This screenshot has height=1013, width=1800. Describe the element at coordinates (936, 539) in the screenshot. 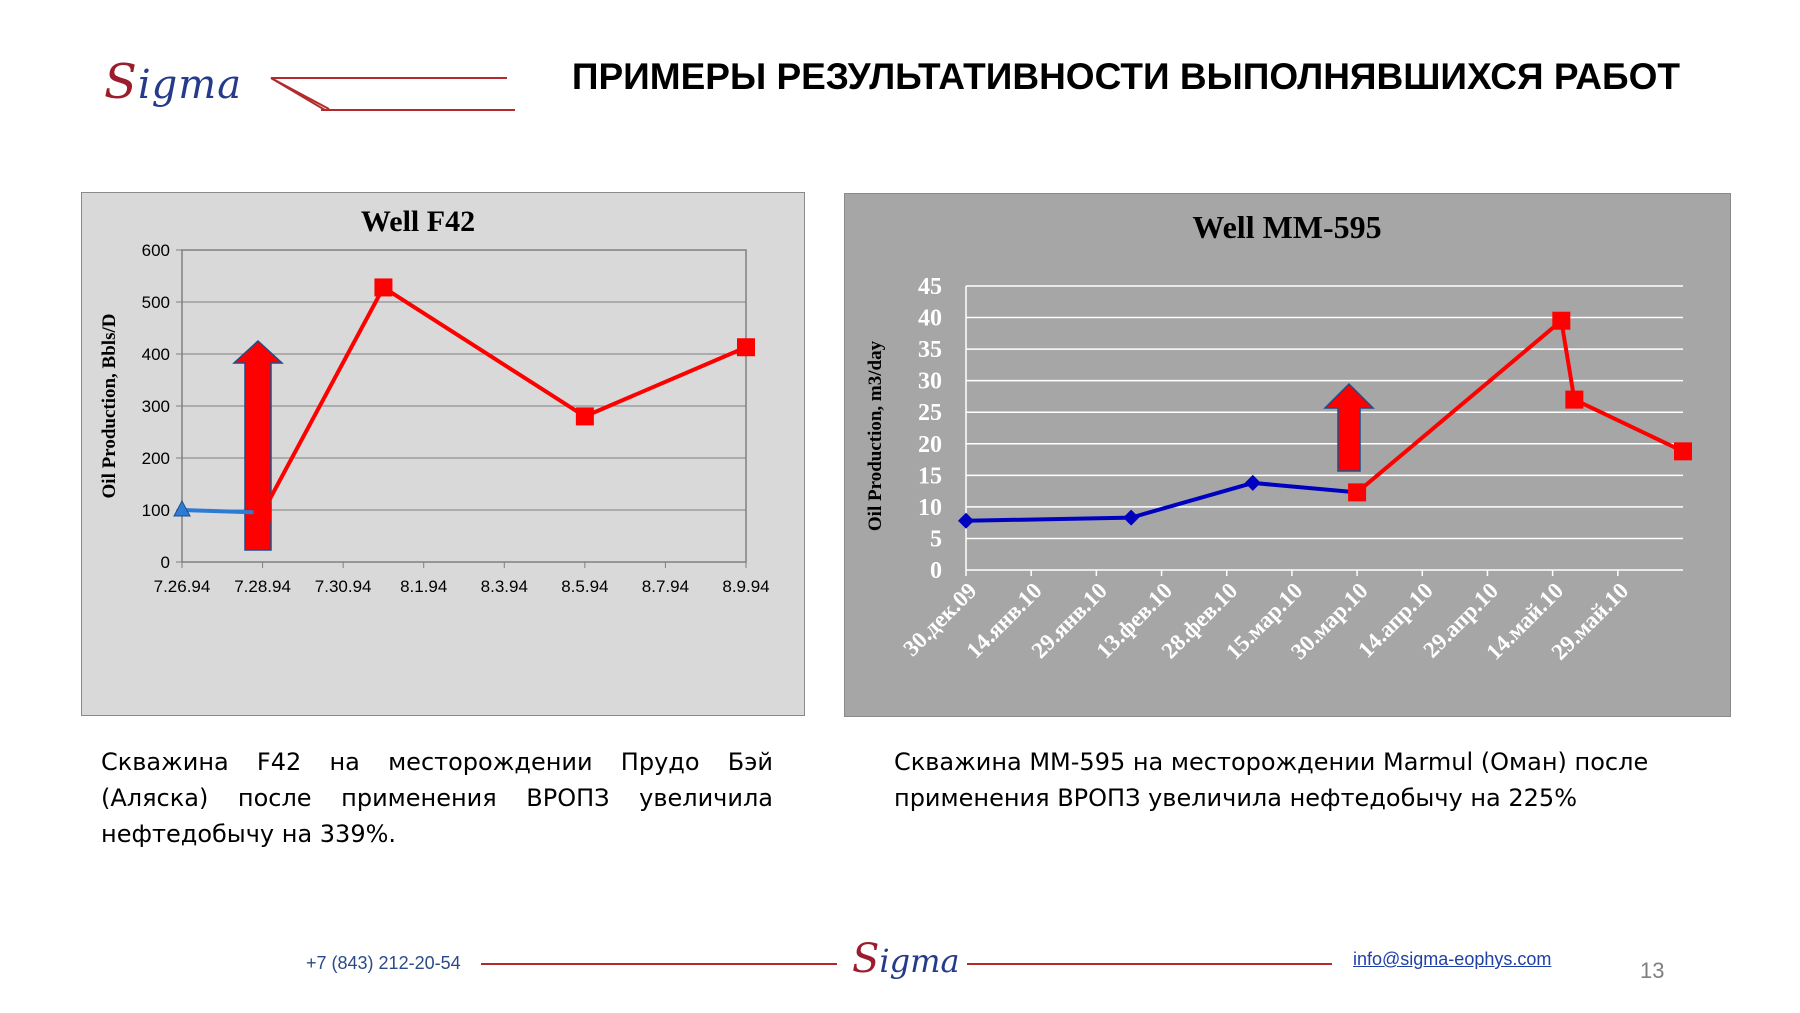

I see `y-tick-label: 5` at that location.